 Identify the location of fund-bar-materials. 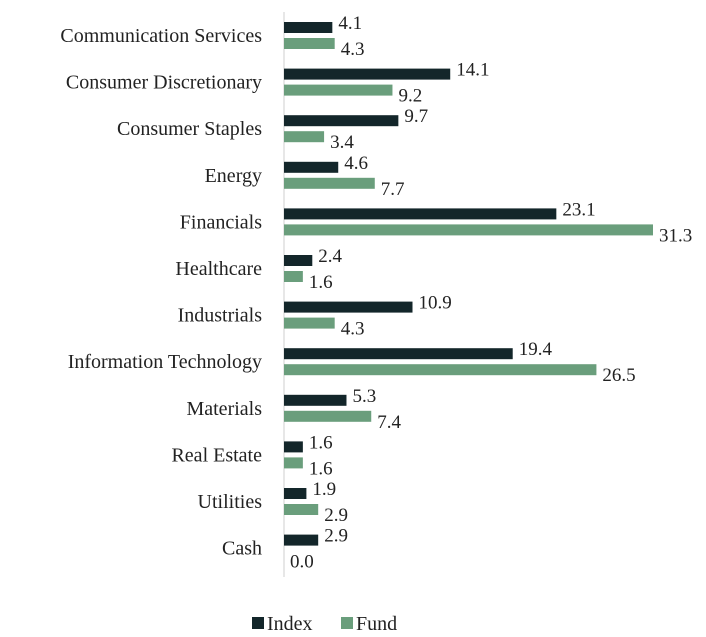
(328, 416).